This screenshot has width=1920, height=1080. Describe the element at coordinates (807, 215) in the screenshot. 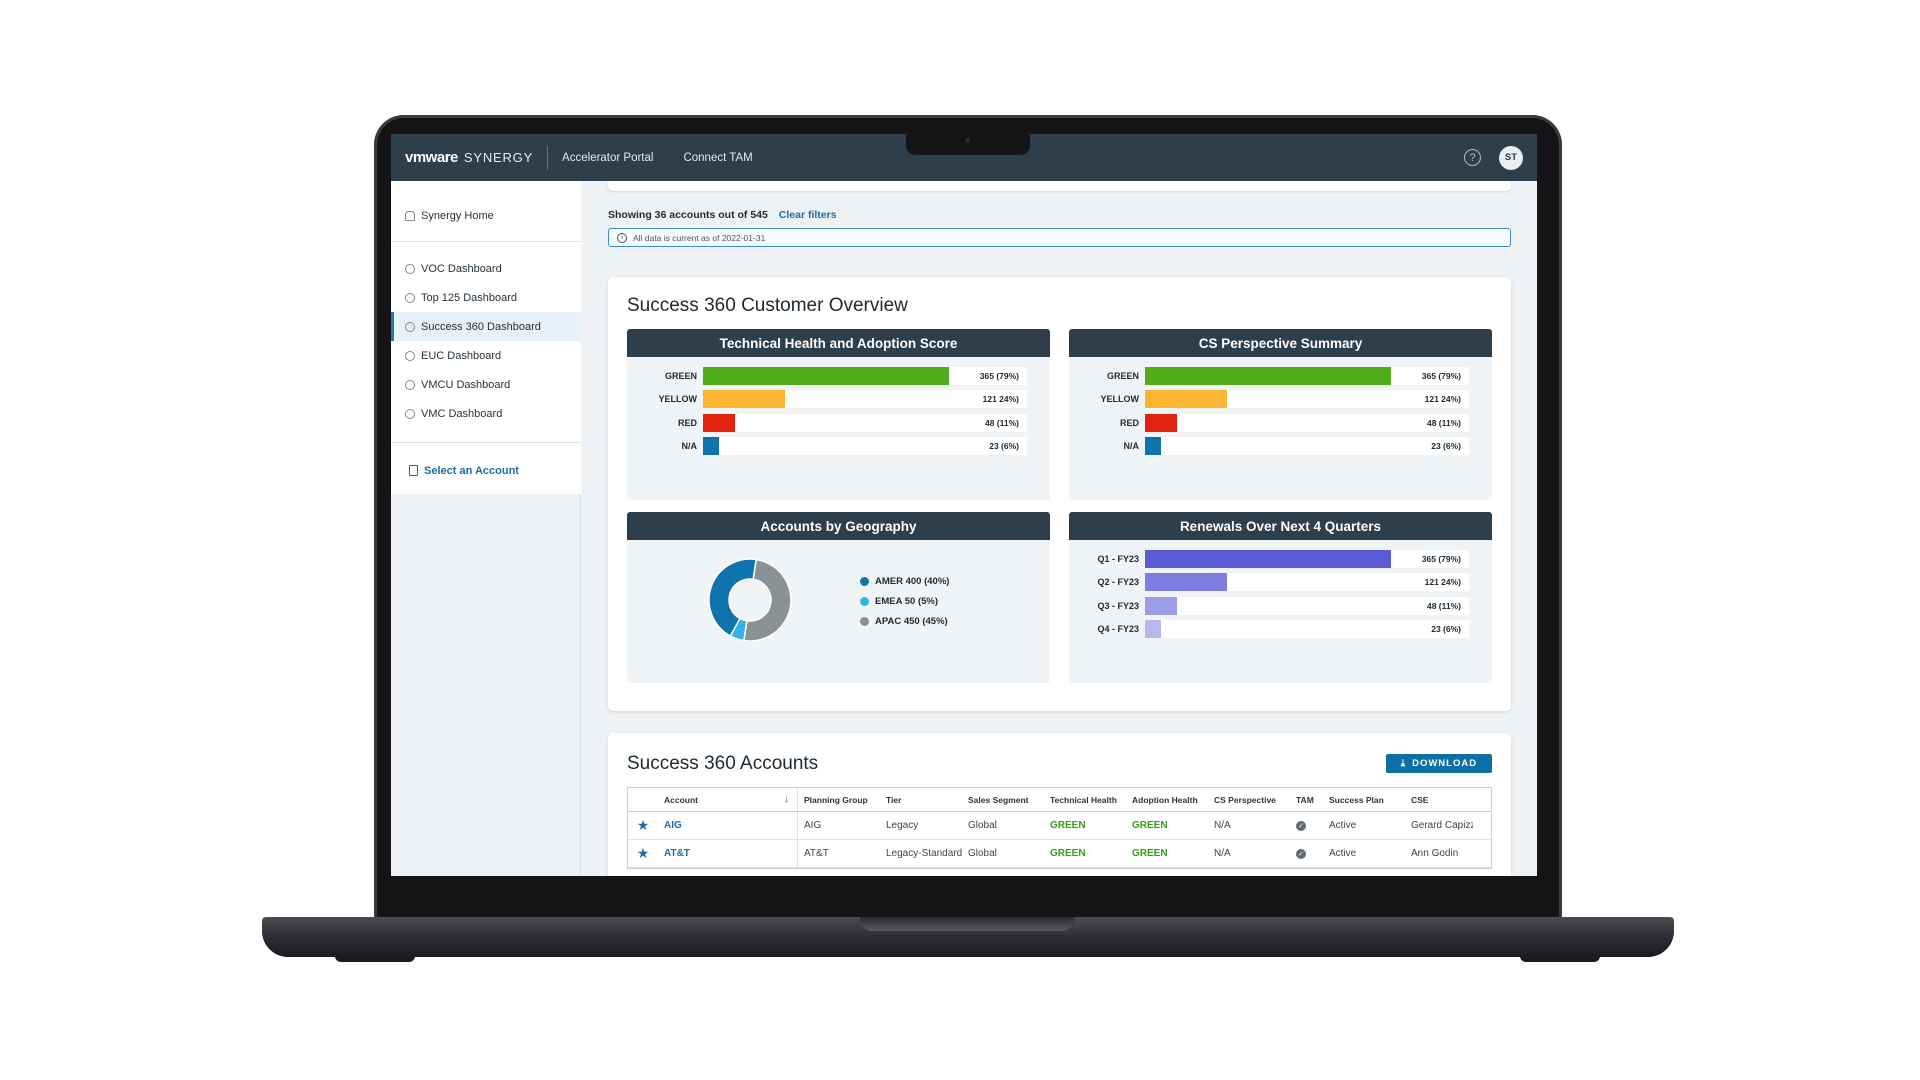

I see `clear-filters-link: Clear filters` at that location.